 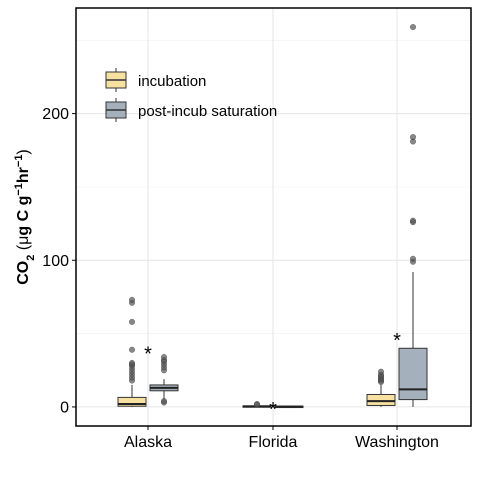 What do you see at coordinates (273, 442) in the screenshot?
I see `x-tick-label-florida: Florida` at bounding box center [273, 442].